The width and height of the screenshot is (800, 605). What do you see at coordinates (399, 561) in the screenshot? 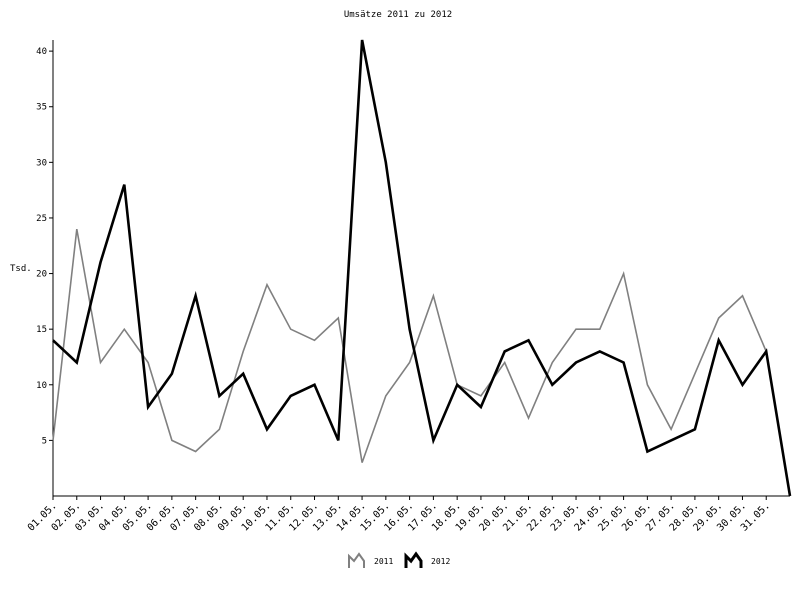
I see `legend: 2011 2012` at bounding box center [399, 561].